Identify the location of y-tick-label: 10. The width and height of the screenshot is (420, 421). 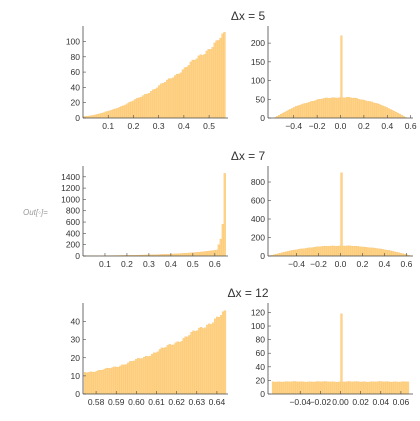
(76, 376).